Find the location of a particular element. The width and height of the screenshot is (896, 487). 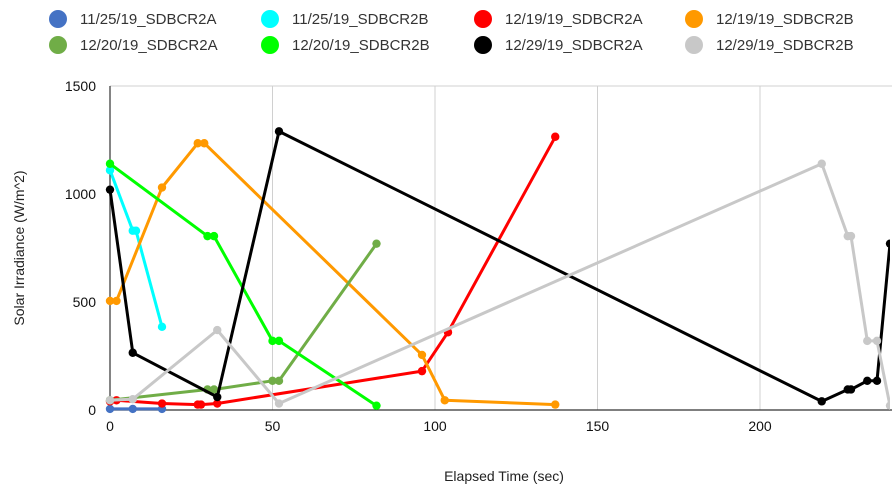

x-tick-label: 0 is located at coordinates (110, 426).